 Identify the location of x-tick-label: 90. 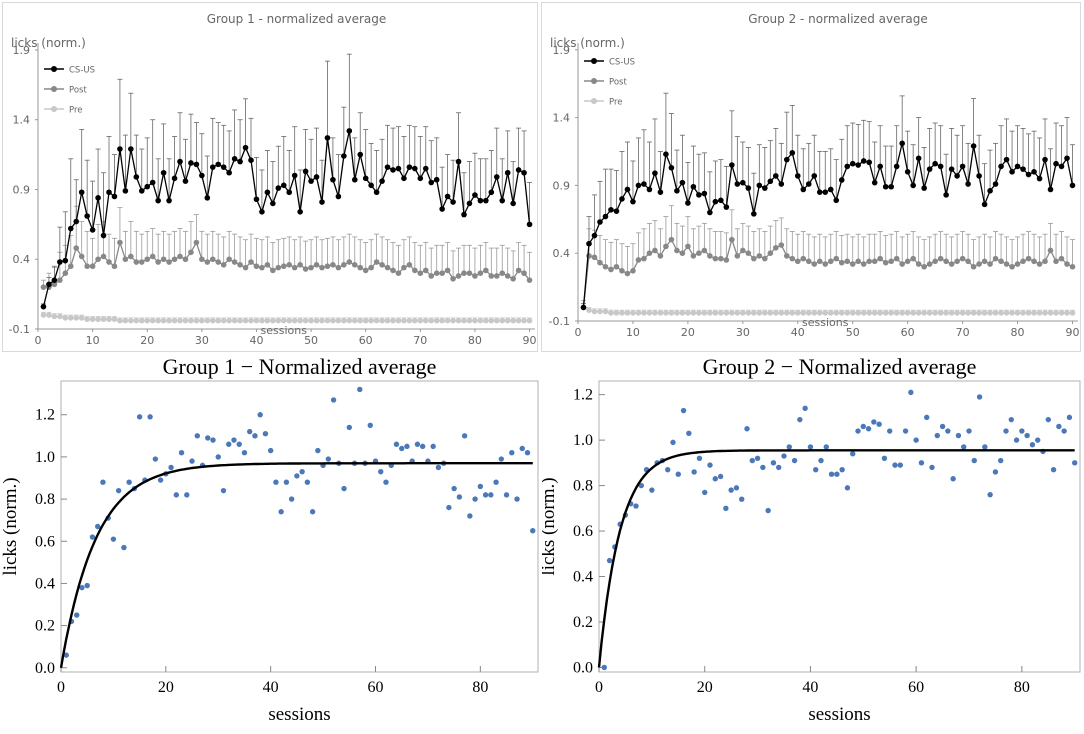
(1073, 332).